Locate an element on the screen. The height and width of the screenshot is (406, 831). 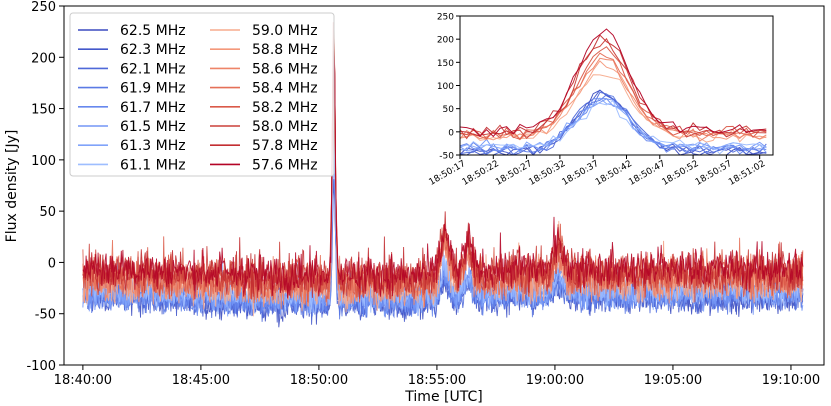
inset-x-tick-label: 18:50:52 is located at coordinates (681, 173).